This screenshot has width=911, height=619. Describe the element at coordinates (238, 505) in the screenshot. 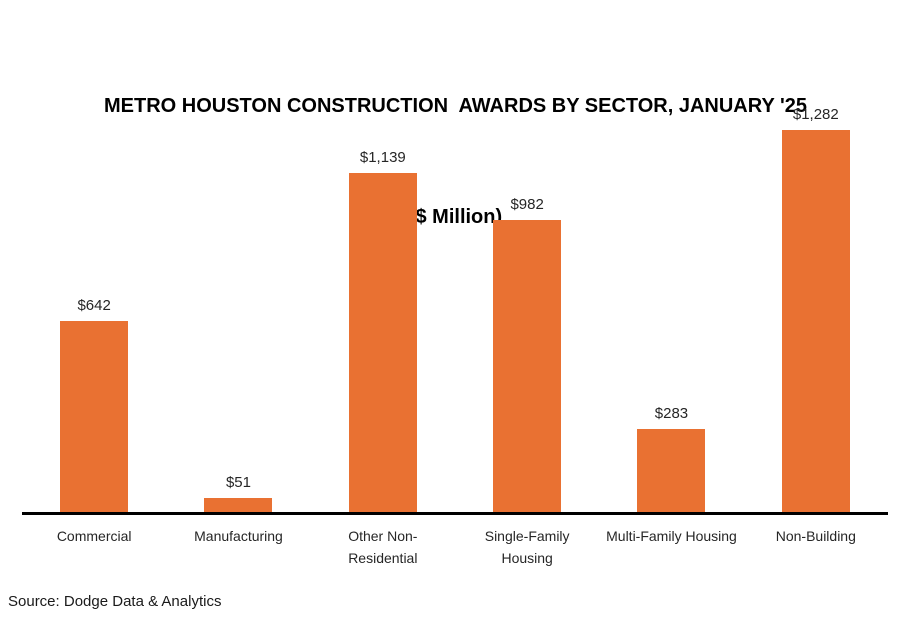

I see `bar-manufacturing` at that location.